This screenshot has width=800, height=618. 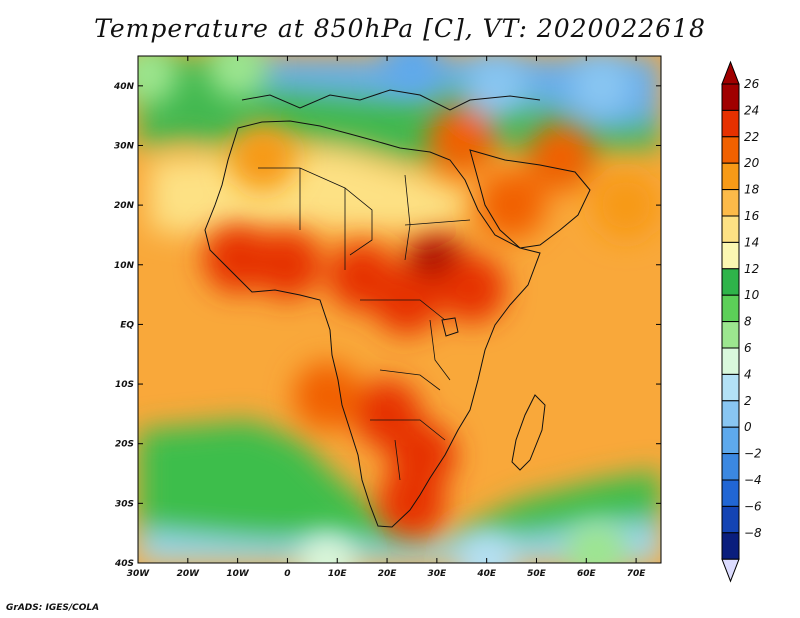 I want to click on madagascar-coastline, so click(x=528, y=432).